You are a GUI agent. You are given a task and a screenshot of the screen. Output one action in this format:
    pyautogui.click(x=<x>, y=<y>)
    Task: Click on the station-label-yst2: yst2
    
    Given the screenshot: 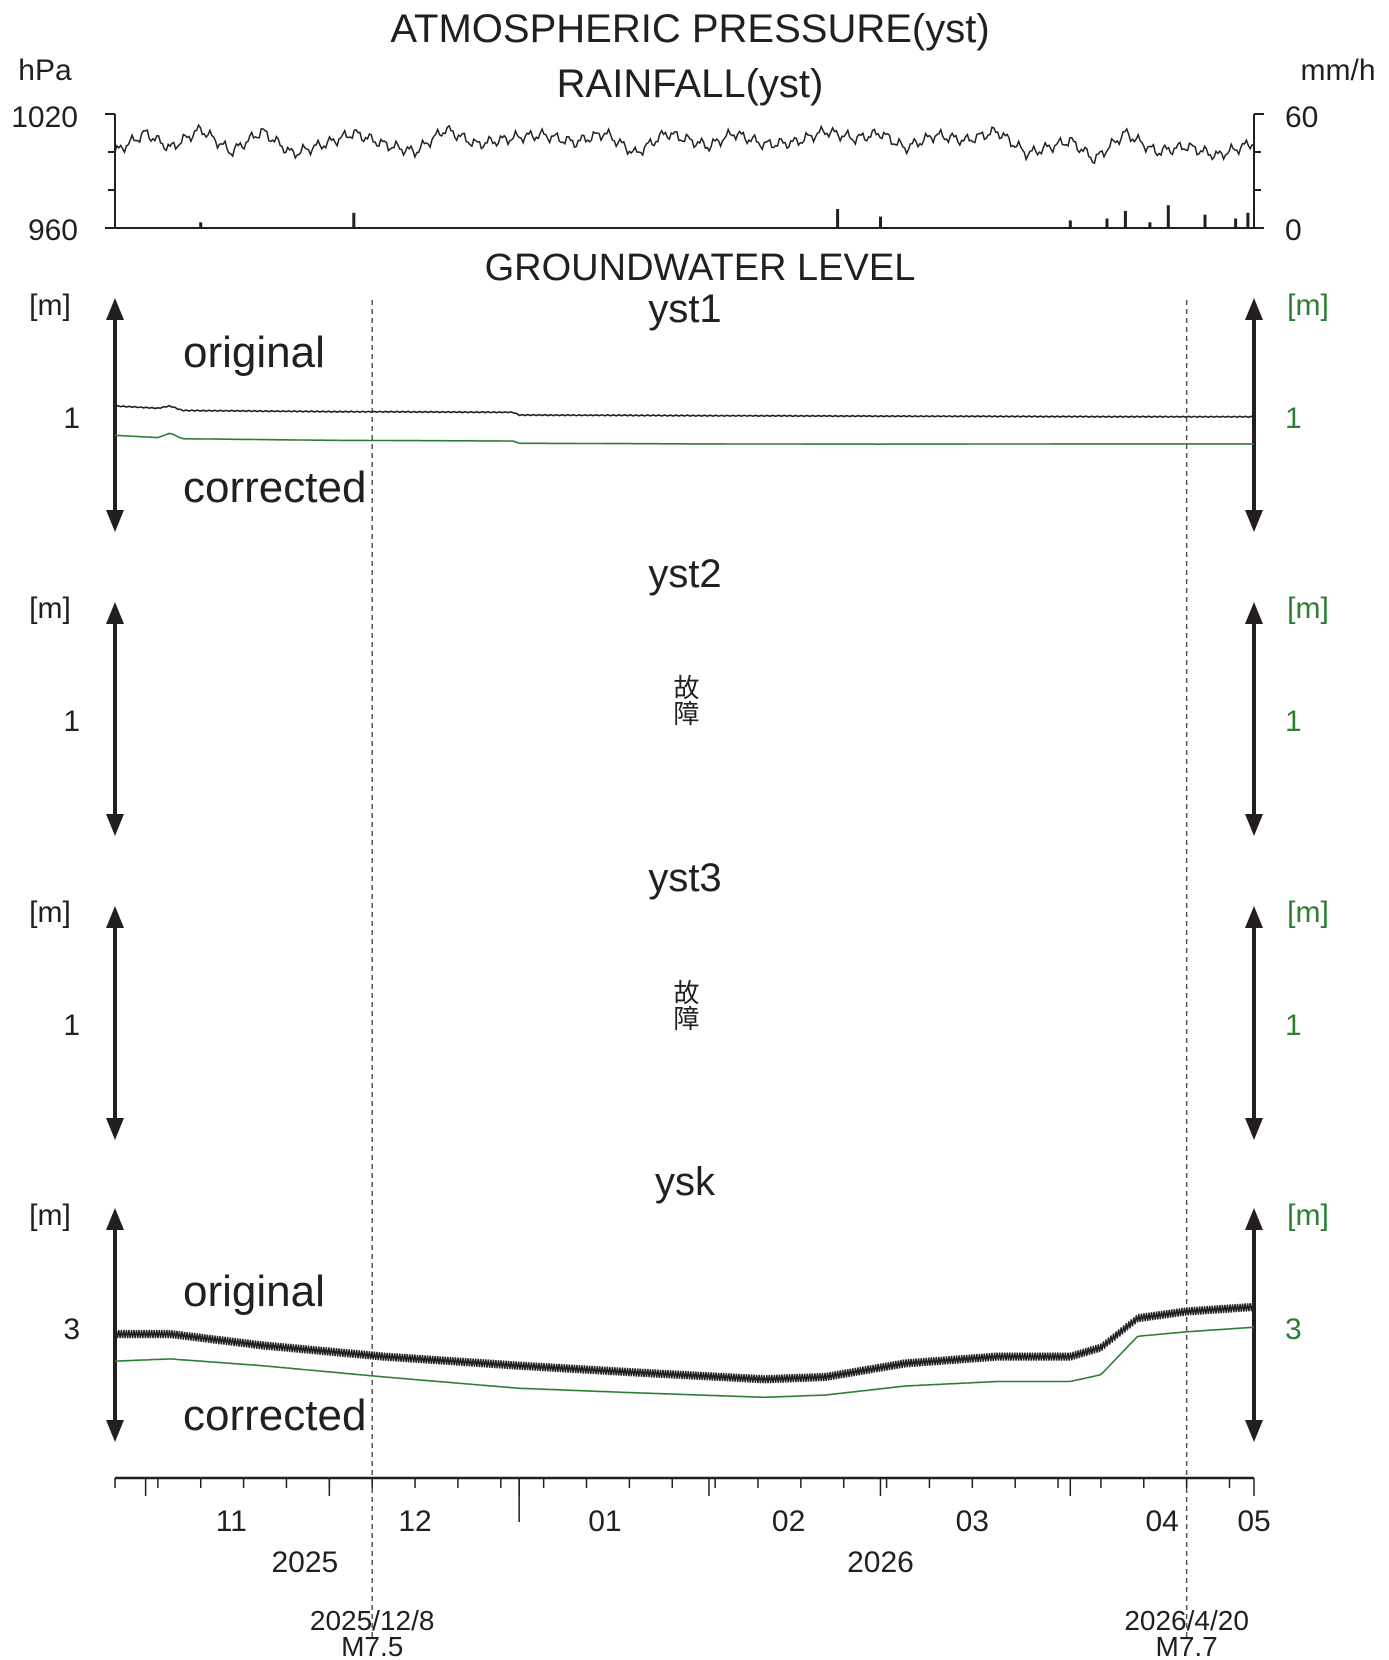 What is the action you would take?
    pyautogui.click(x=684, y=574)
    